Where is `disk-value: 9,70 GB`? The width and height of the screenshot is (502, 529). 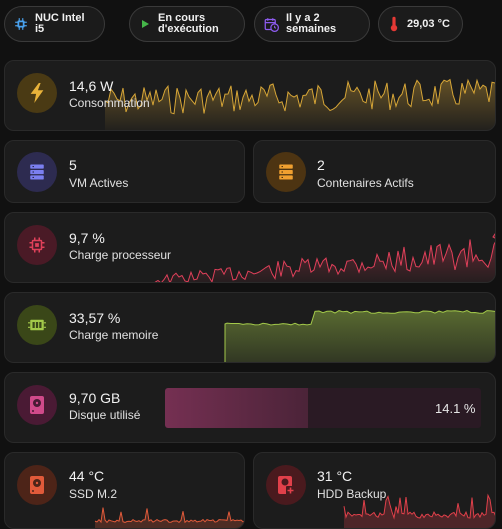 disk-value: 9,70 GB is located at coordinates (95, 398).